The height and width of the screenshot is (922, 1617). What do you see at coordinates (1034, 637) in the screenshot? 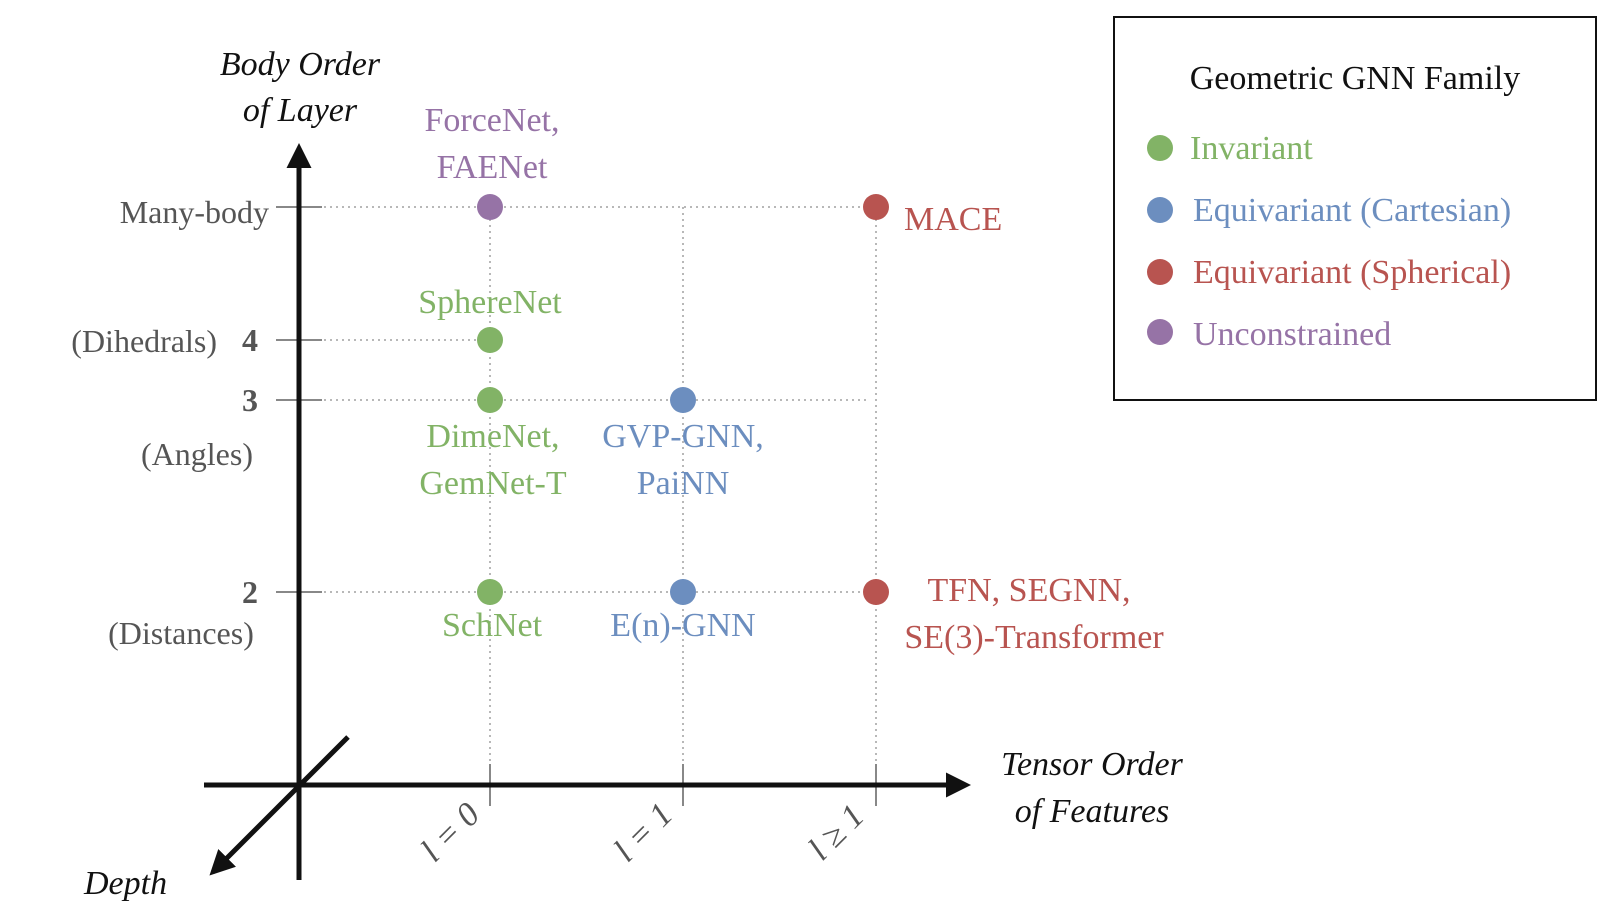
I see `label-tfn-line2: SE(3)-Transformer` at bounding box center [1034, 637].